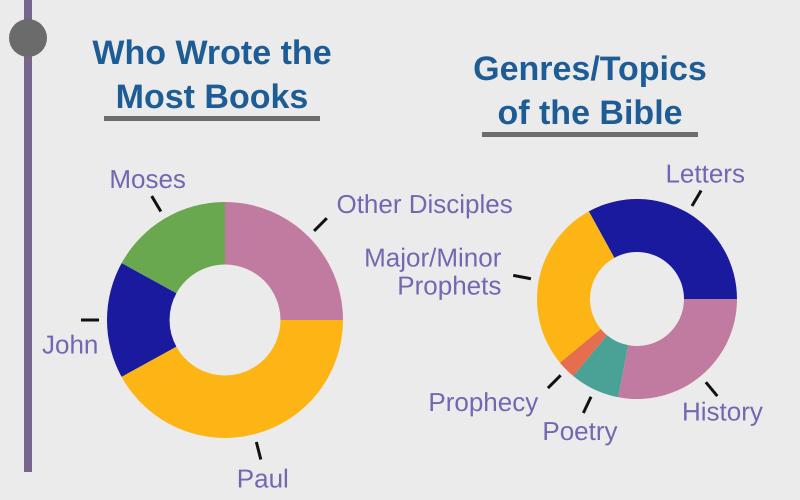 The image size is (800, 500). I want to click on slice-label: History, so click(722, 411).